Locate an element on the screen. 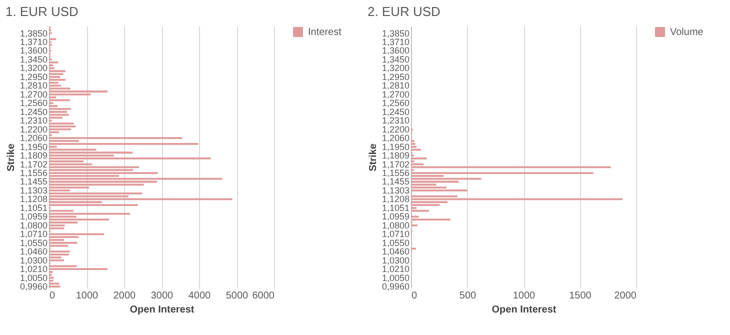  chart-title: 2. EUR USD is located at coordinates (403, 11).